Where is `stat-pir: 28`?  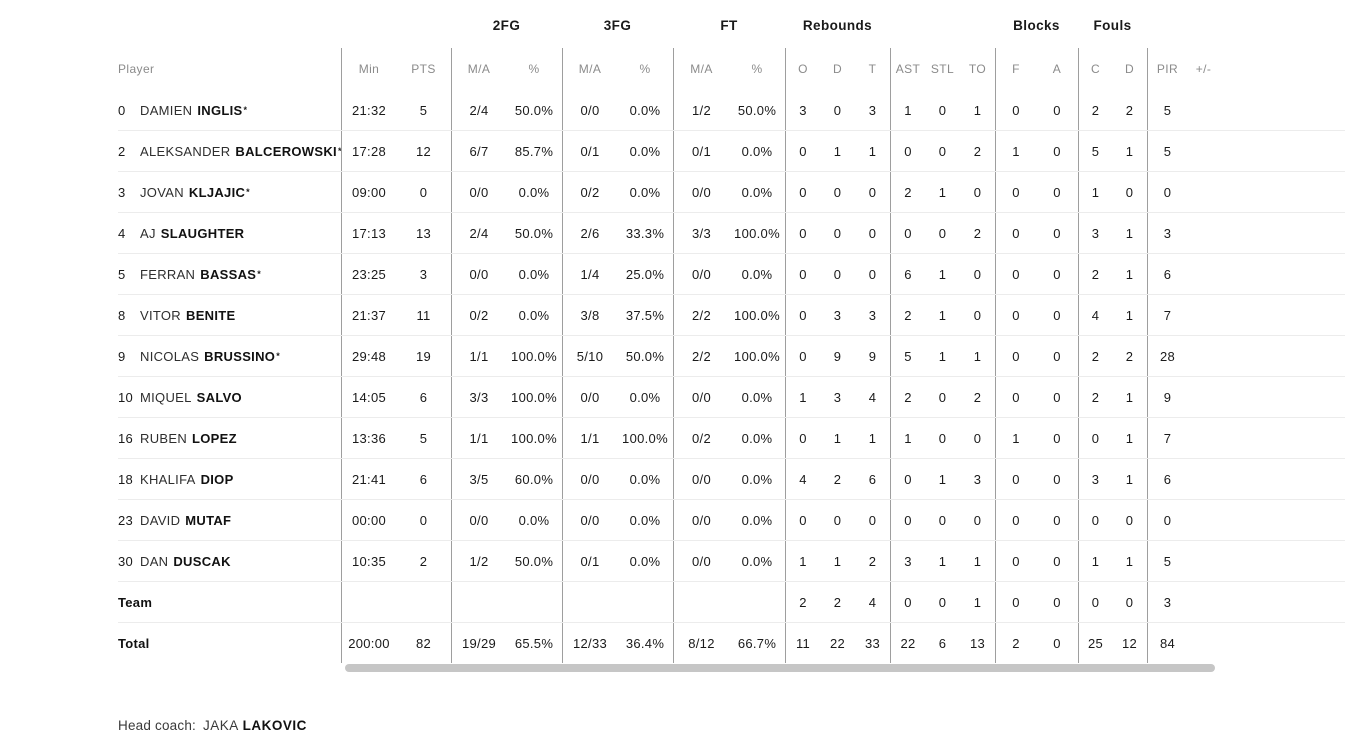
stat-pir: 28 is located at coordinates (1167, 356).